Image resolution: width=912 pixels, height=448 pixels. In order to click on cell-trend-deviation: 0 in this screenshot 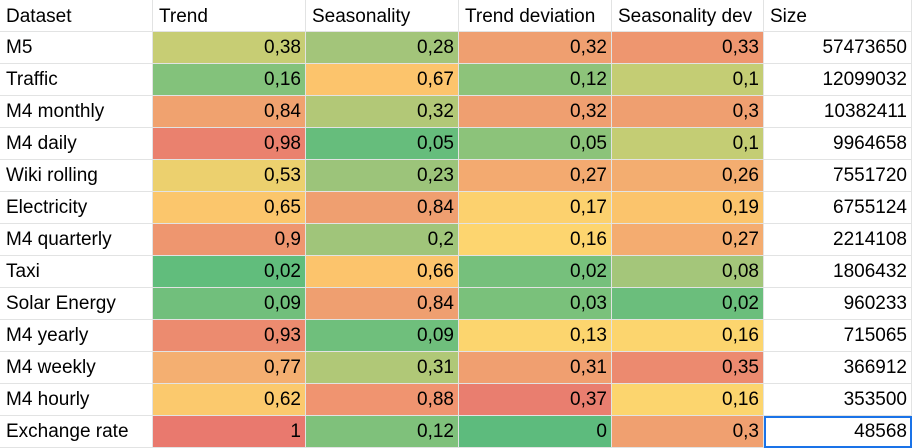, I will do `click(535, 432)`.